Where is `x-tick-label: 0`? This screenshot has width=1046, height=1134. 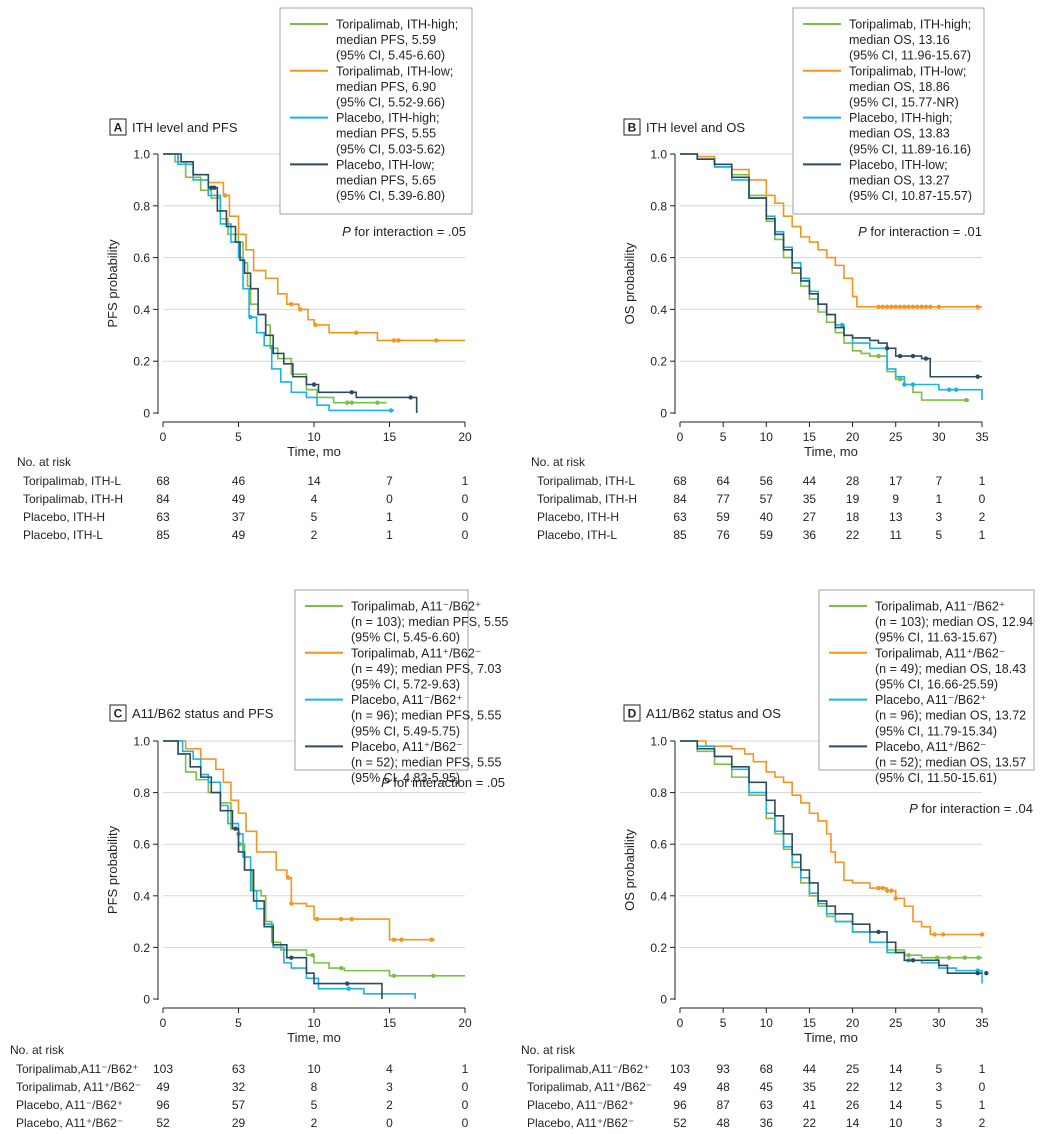 x-tick-label: 0 is located at coordinates (163, 437).